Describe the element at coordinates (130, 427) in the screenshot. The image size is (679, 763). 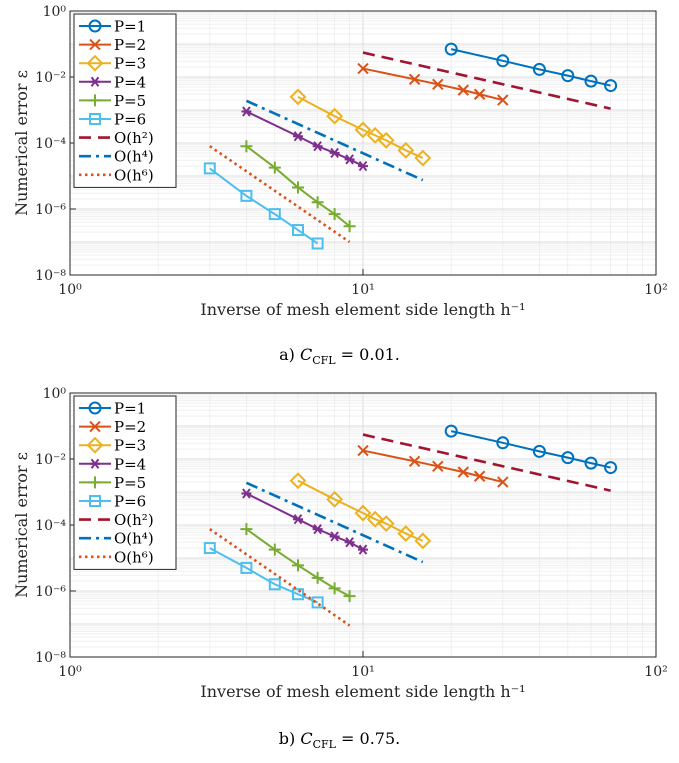
I see `legend-label: P=2` at that location.